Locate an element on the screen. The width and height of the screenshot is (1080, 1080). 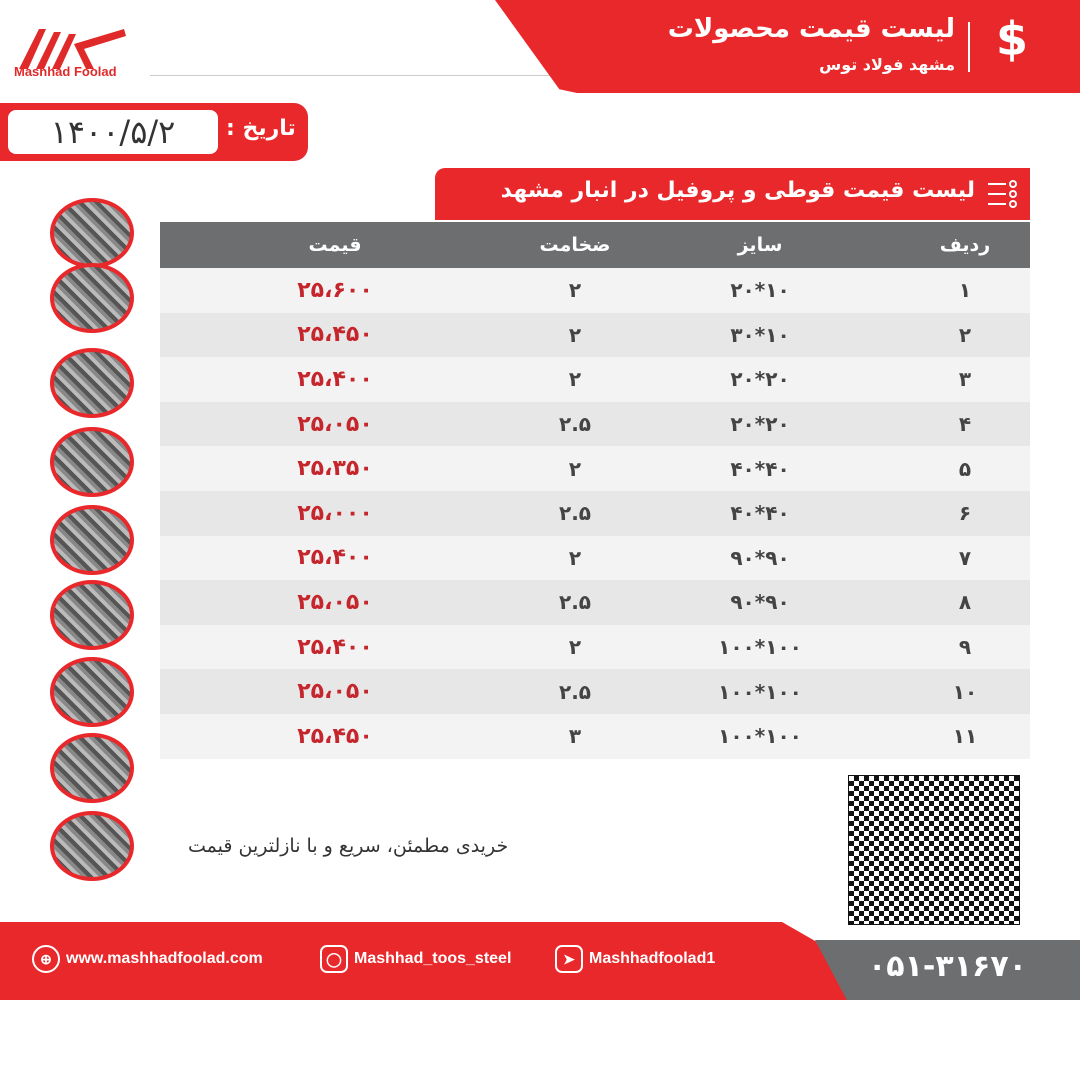
header-band is located at coordinates (787, 46).